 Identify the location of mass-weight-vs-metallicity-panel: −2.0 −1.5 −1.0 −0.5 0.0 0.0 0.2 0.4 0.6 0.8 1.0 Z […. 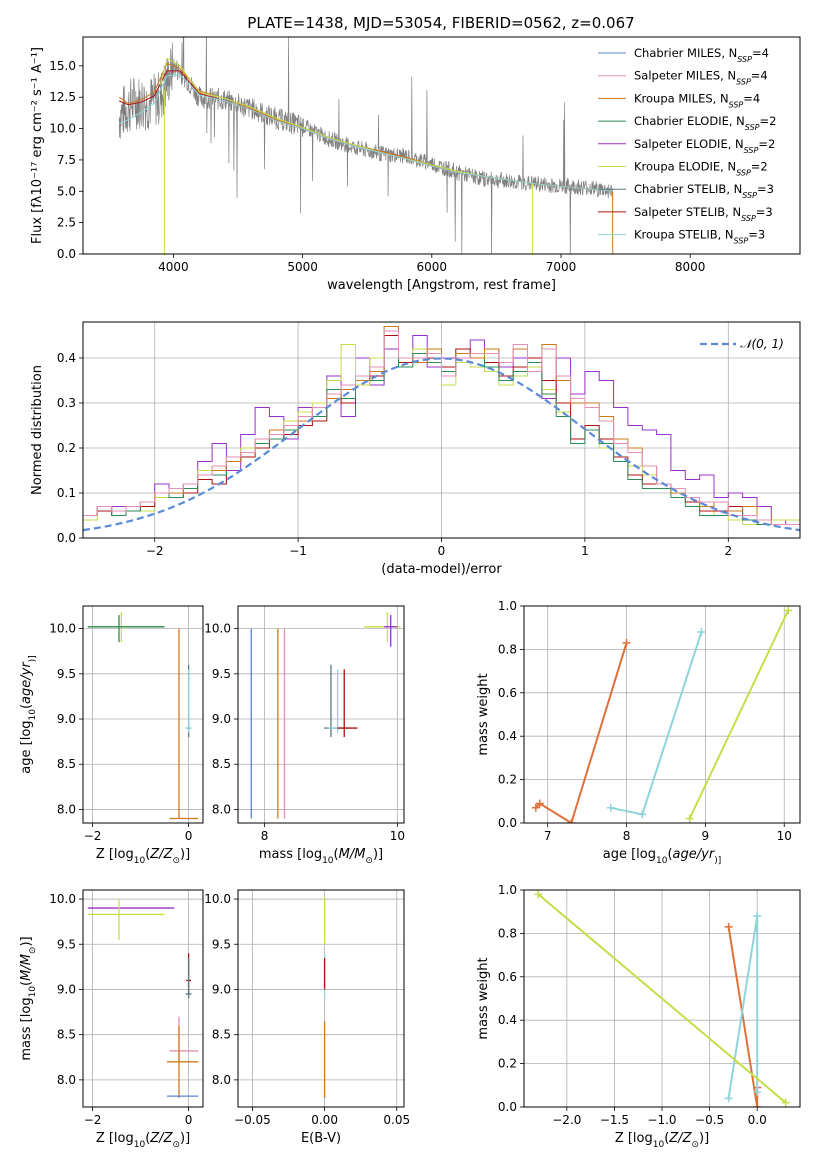
(638, 1016).